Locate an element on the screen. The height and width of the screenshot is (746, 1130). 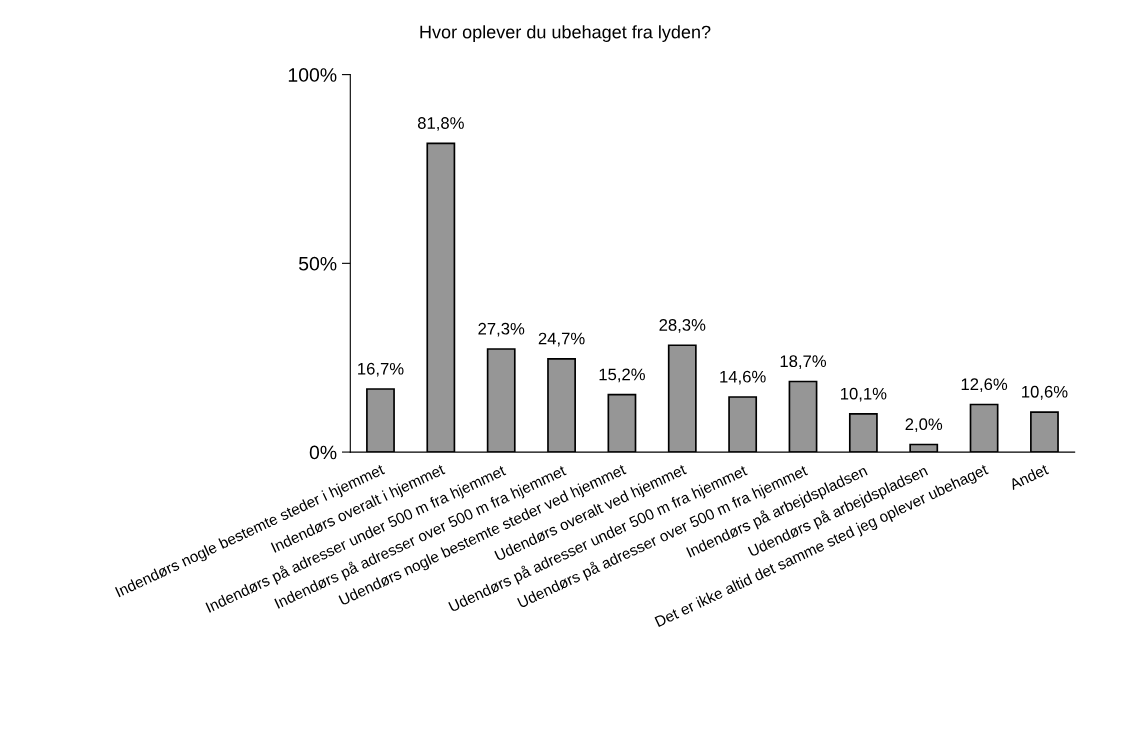
y-tick-label: 0% is located at coordinates (323, 452).